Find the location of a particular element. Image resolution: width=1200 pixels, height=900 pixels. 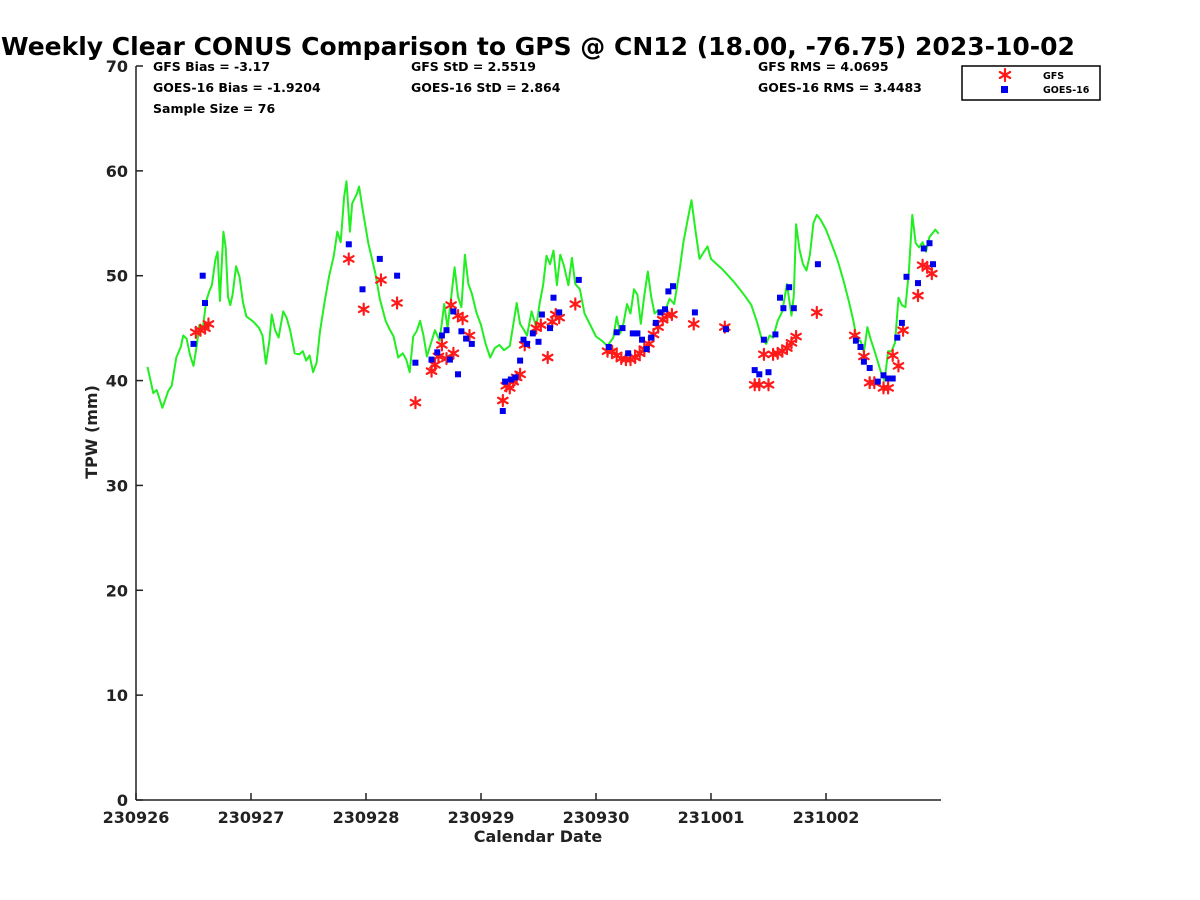

y-axis: 0 10 20 30 40 50 60 70 is located at coordinates (124, 433).